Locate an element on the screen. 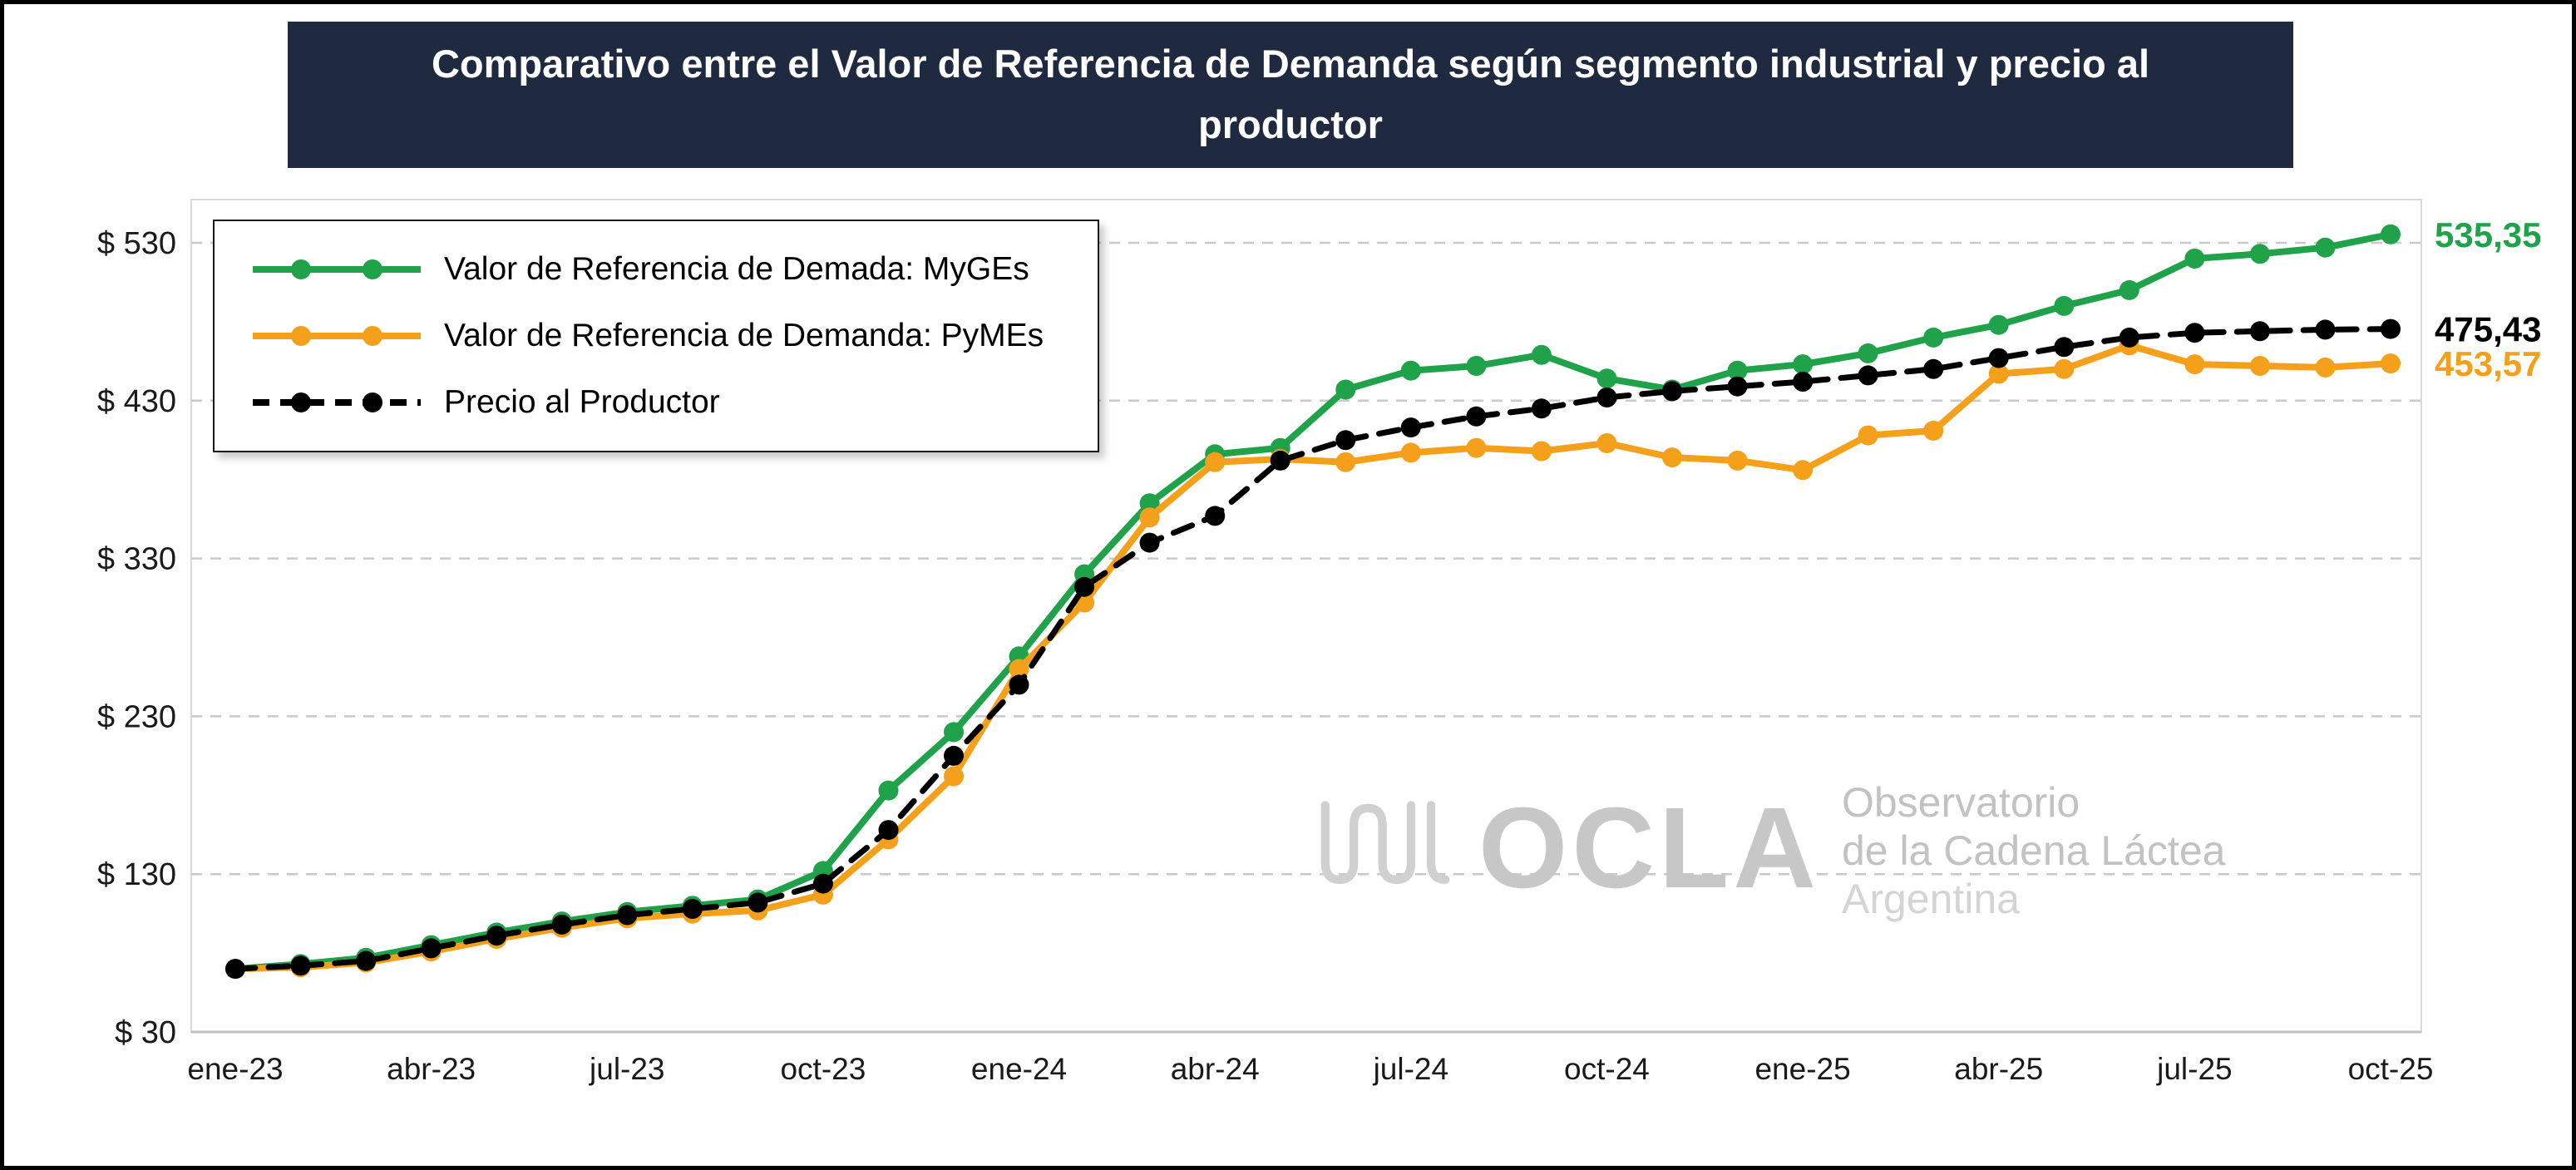  ocla-descriptor-line1: Observatorio is located at coordinates (1960, 802).